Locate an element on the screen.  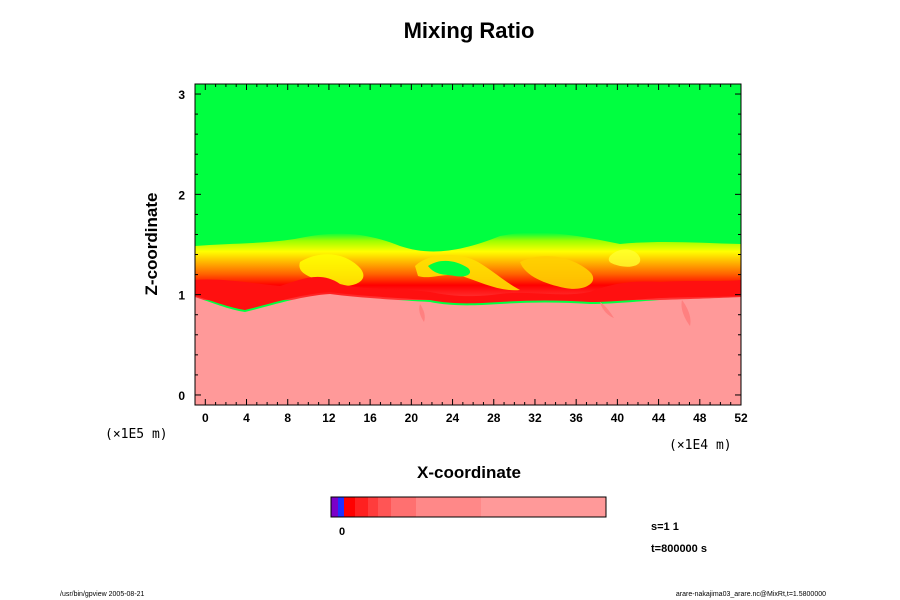
y-axis-label: Z-coordinate is located at coordinates (151, 244).